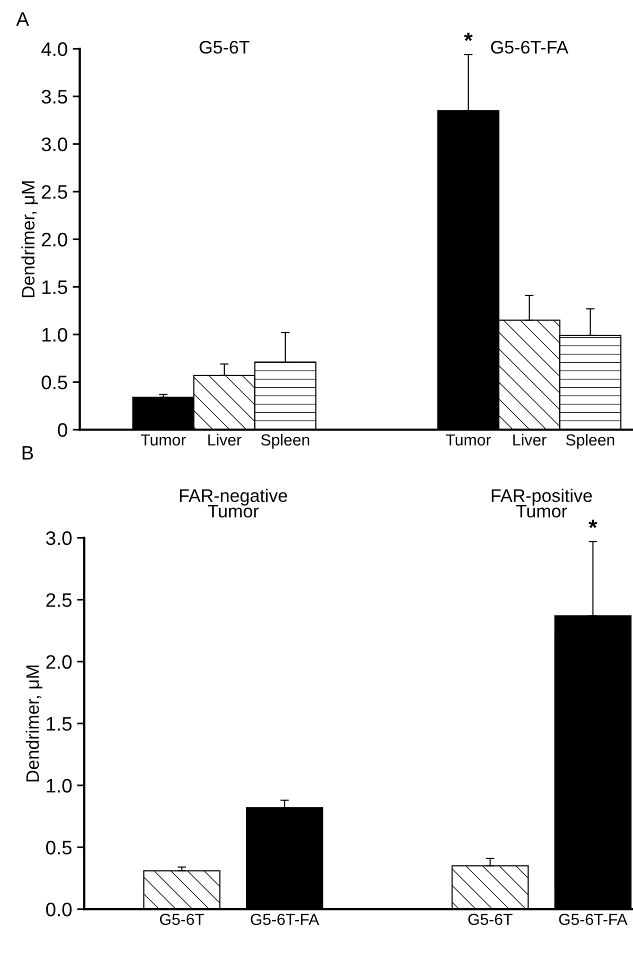 The image size is (633, 957). Describe the element at coordinates (23, 19) in the screenshot. I see `text: A` at that location.